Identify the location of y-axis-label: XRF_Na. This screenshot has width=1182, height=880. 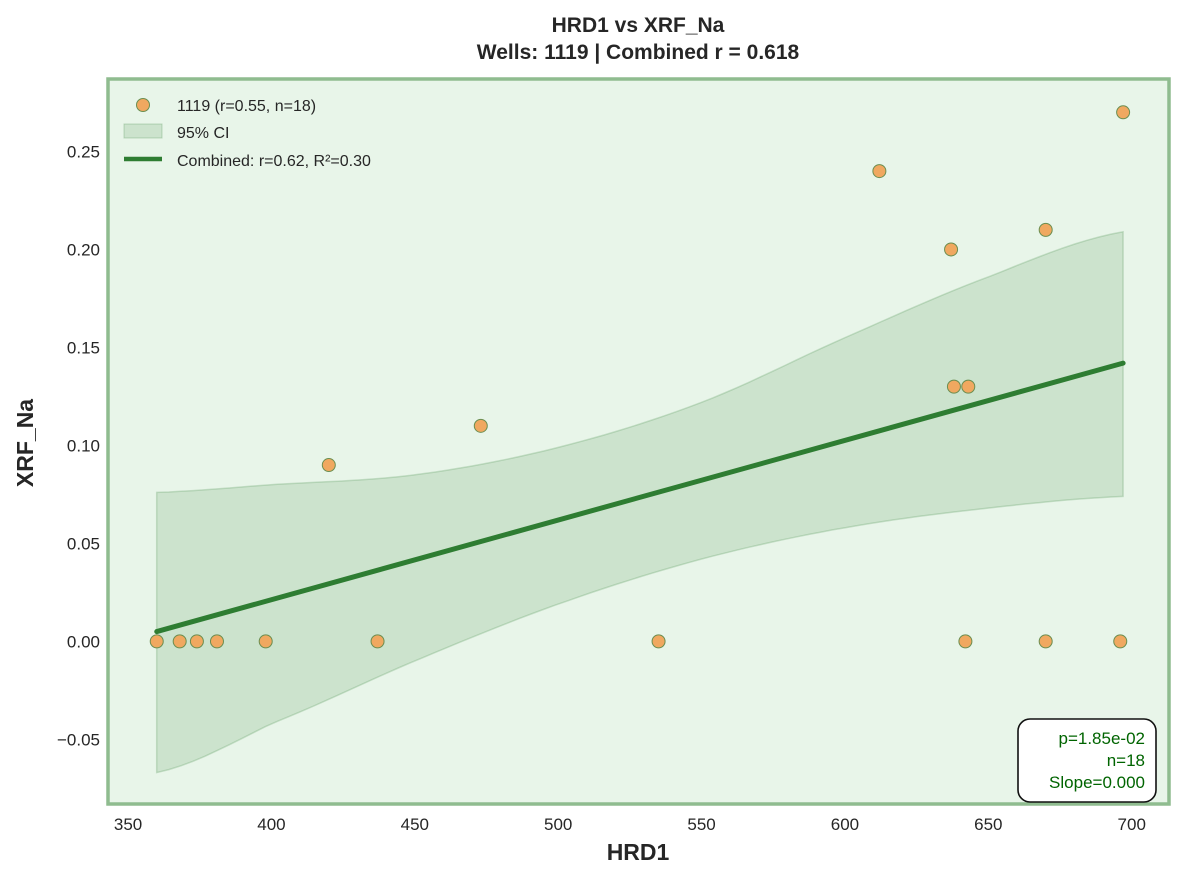
(25, 443).